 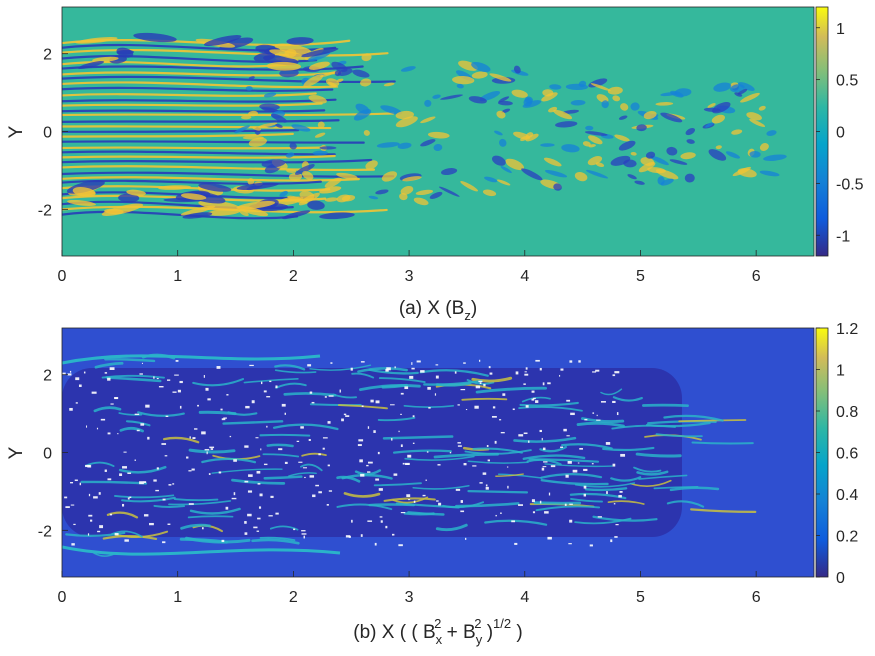 I want to click on y-tick-label-a: 0, so click(x=47, y=133).